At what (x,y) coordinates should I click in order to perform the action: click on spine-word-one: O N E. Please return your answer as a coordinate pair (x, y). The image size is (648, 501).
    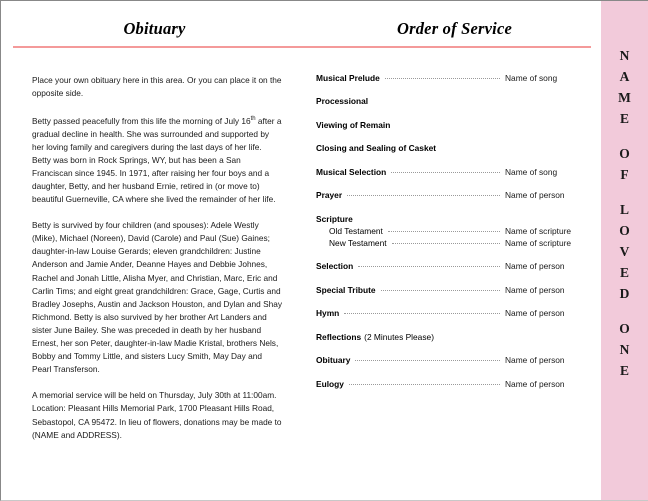
    Looking at the image, I should click on (624, 349).